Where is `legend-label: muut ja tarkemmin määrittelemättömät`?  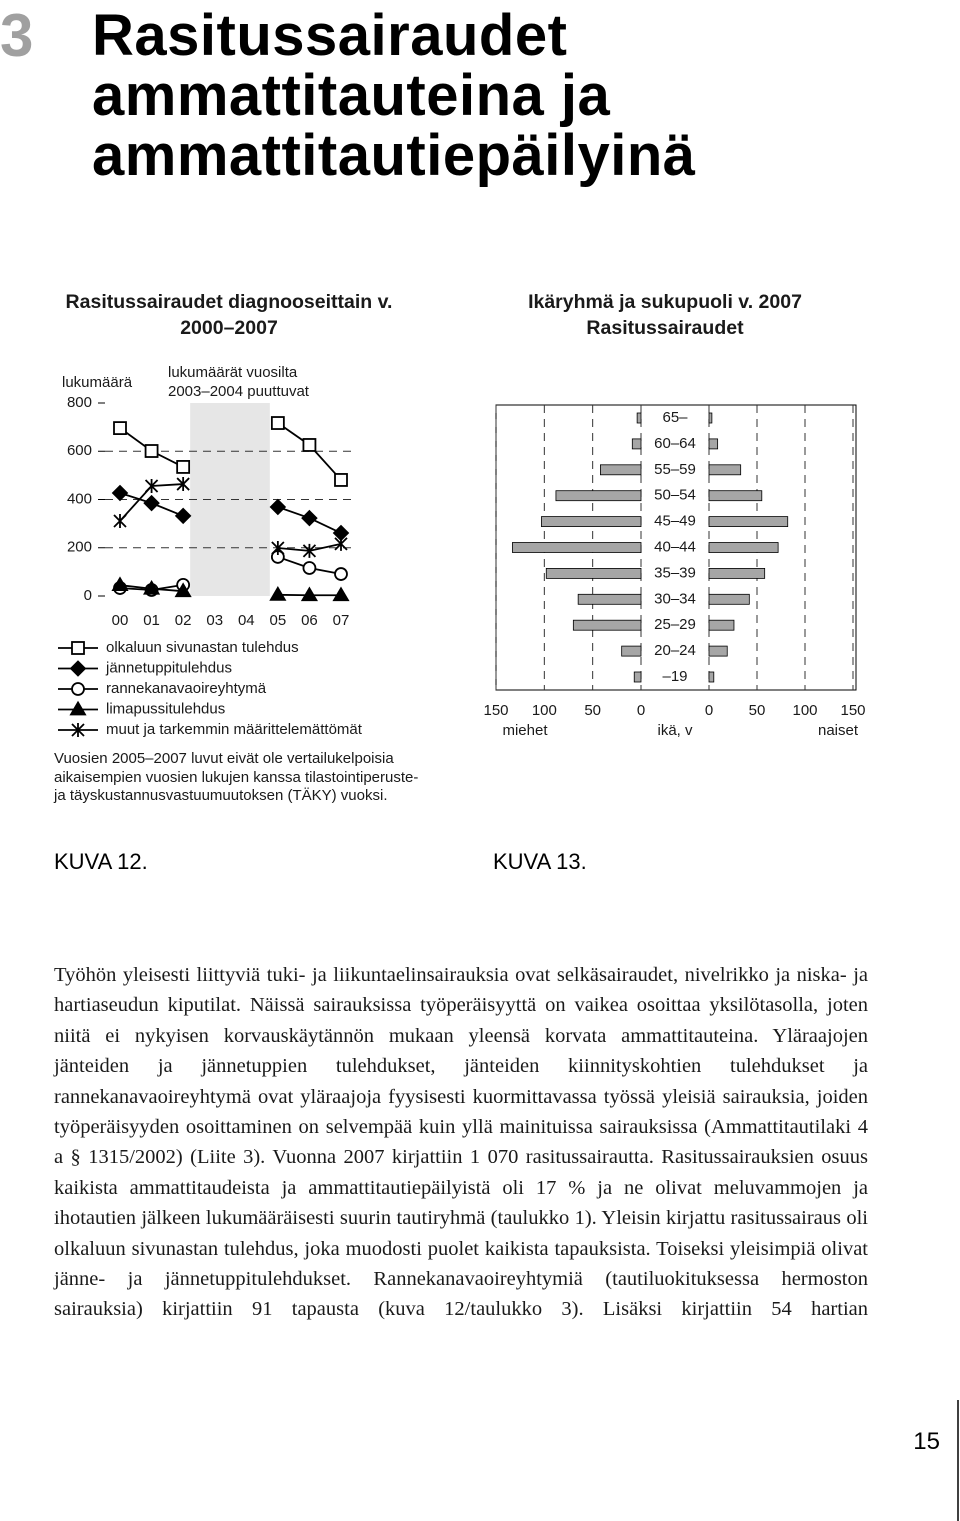 legend-label: muut ja tarkemmin määrittelemättömät is located at coordinates (234, 729).